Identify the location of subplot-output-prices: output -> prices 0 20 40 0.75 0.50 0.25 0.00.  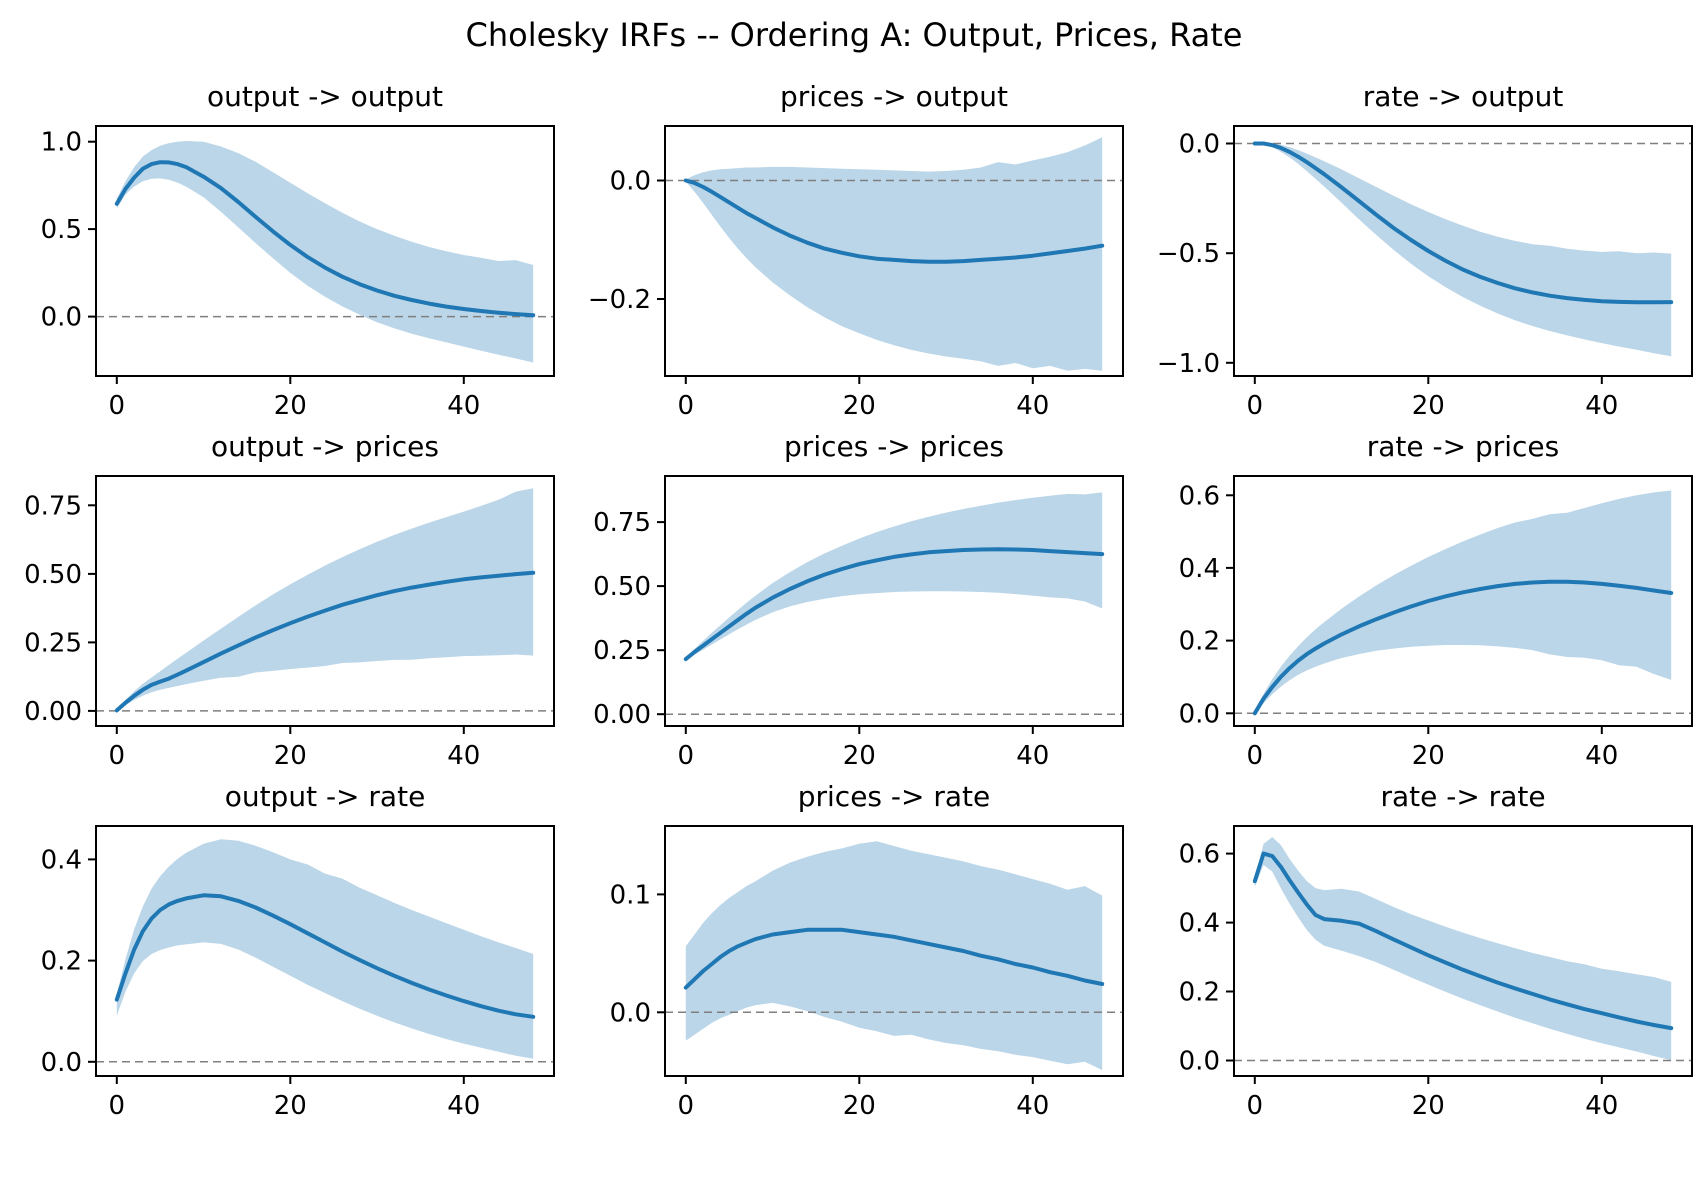
(284, 600).